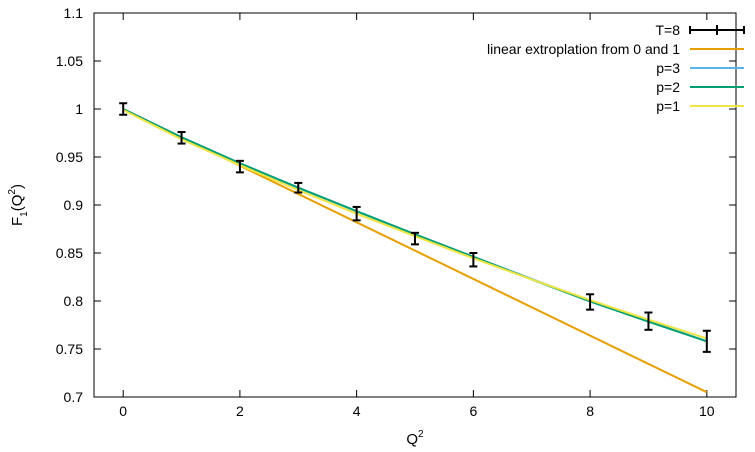 The height and width of the screenshot is (452, 755). I want to click on y-tick-label: 1.1, so click(74, 13).